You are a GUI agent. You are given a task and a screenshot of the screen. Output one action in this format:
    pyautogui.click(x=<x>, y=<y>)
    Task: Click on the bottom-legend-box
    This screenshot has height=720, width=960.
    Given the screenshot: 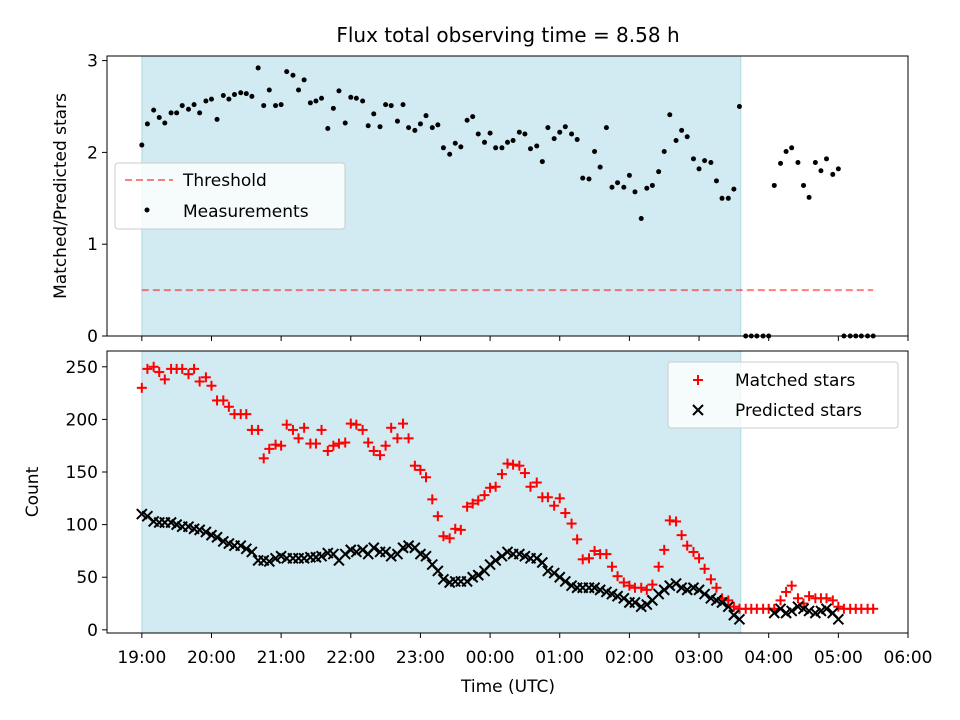 What is the action you would take?
    pyautogui.click(x=783, y=395)
    